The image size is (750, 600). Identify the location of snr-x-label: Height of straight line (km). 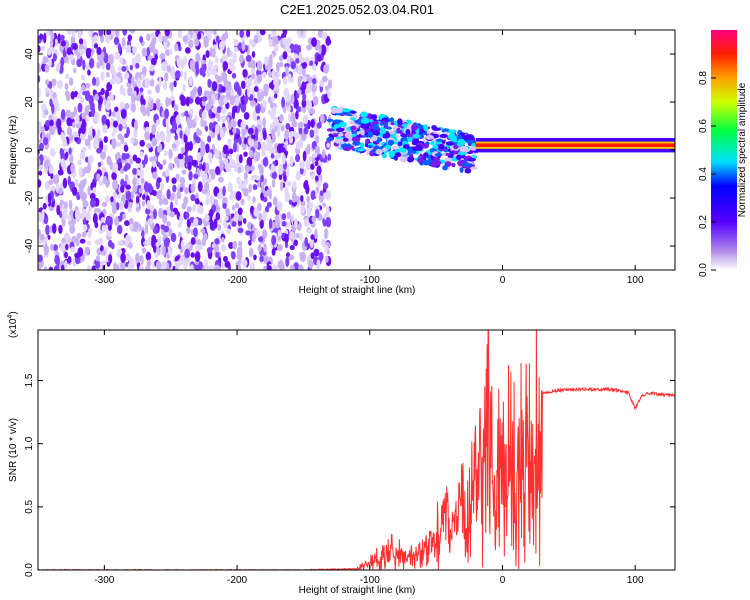
(357, 590).